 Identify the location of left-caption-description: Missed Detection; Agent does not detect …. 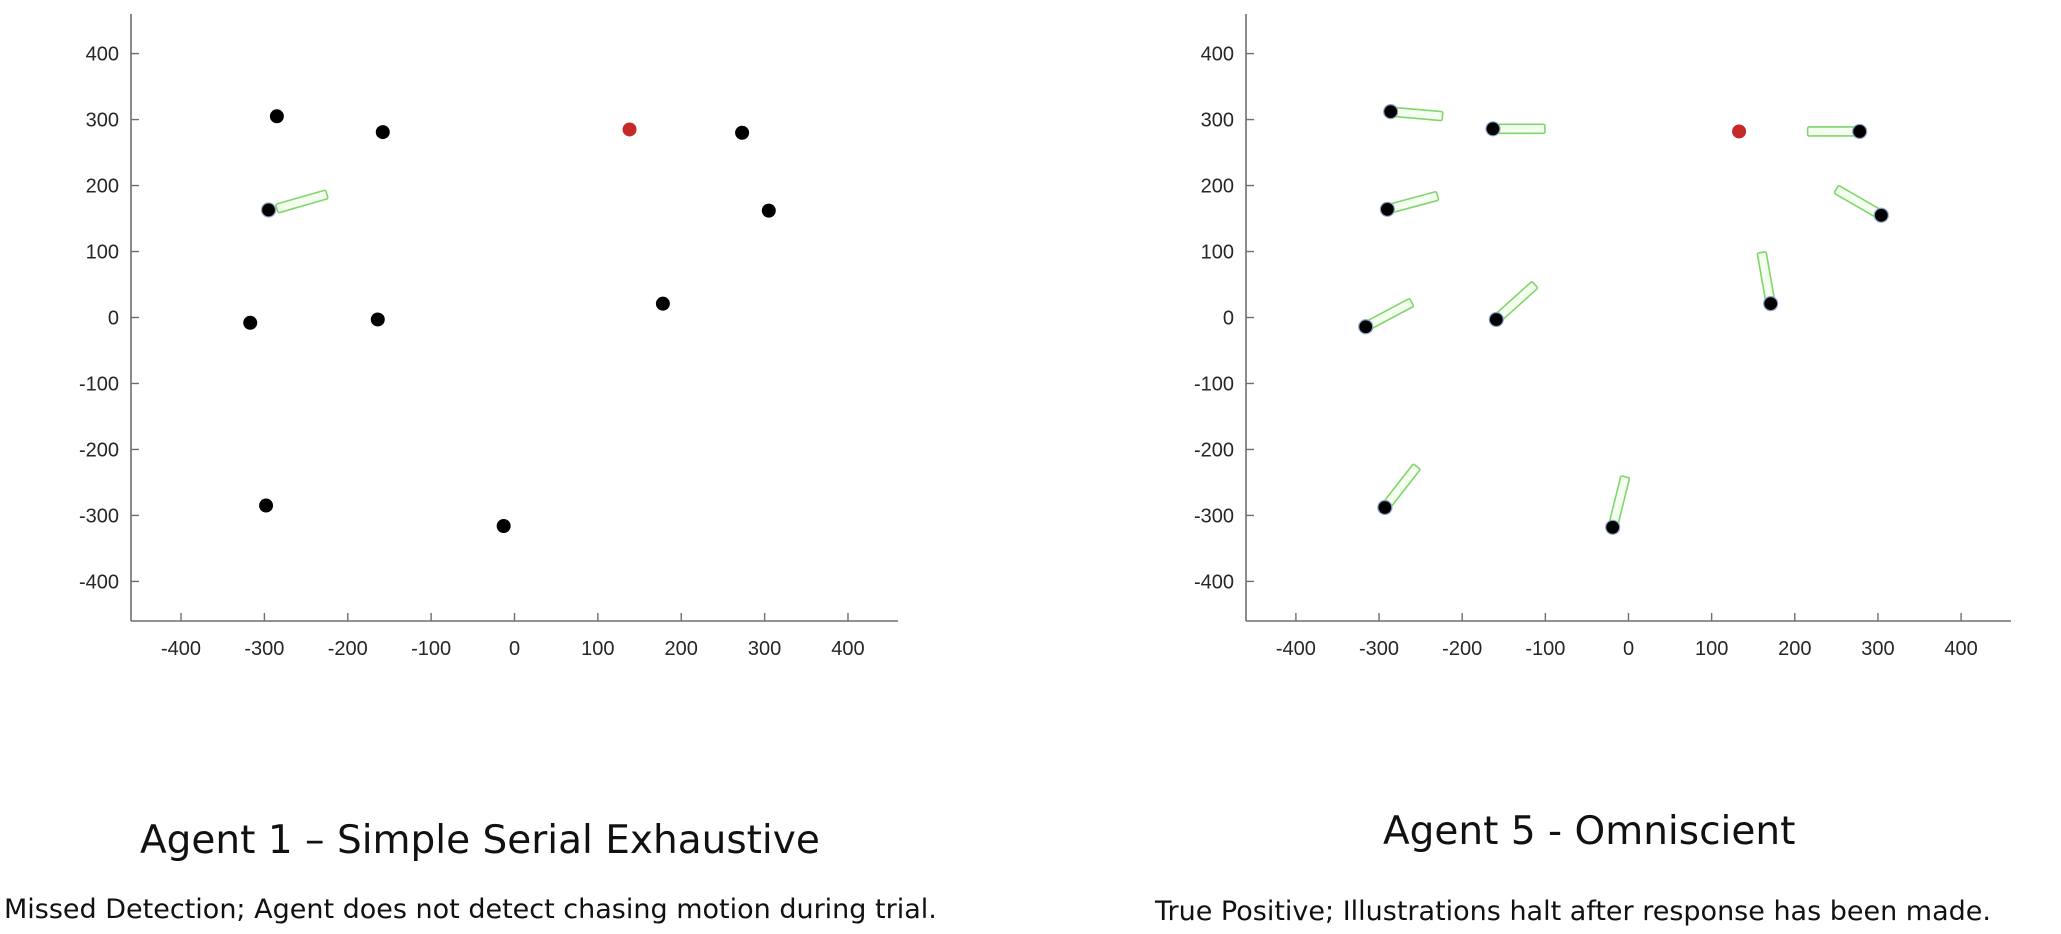
(470, 909).